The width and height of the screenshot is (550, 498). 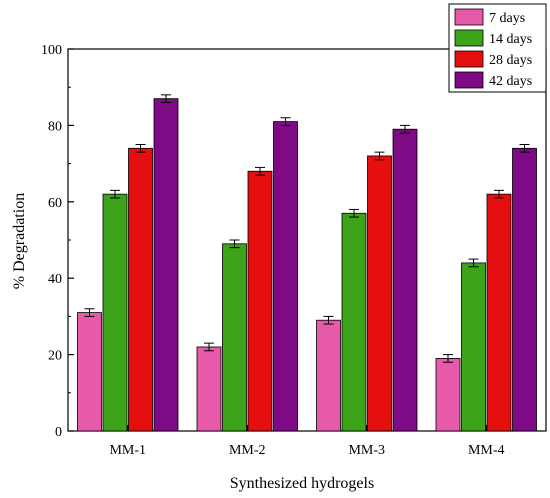 What do you see at coordinates (328, 375) in the screenshot?
I see `bar-mm-3-7-days` at bounding box center [328, 375].